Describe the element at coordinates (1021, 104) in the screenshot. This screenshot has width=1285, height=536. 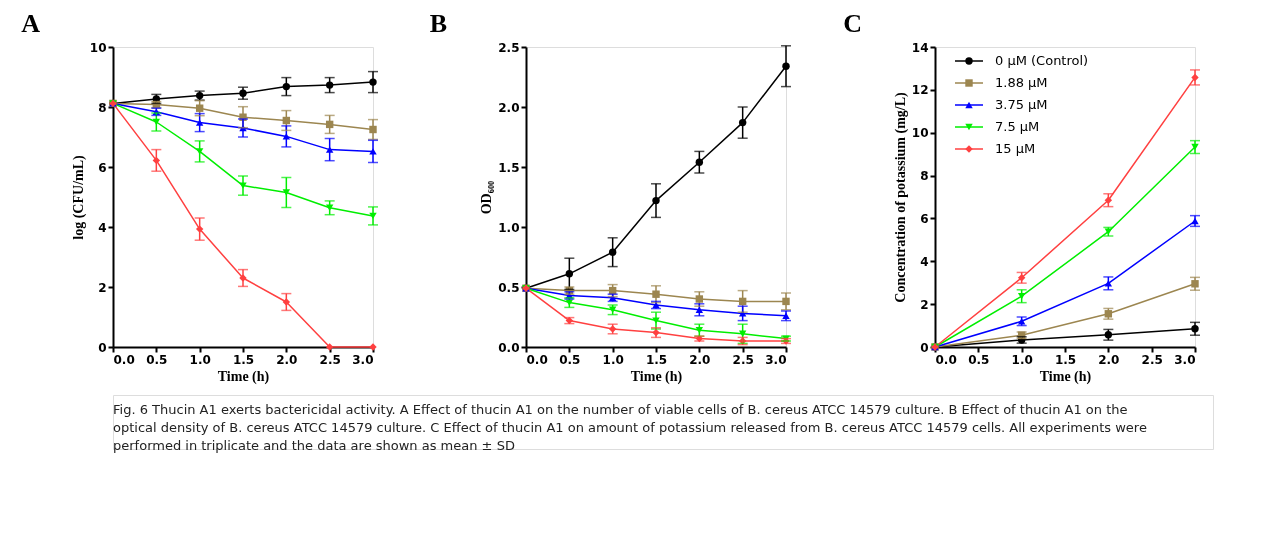
I see `legend-label: 3.75 μM` at that location.